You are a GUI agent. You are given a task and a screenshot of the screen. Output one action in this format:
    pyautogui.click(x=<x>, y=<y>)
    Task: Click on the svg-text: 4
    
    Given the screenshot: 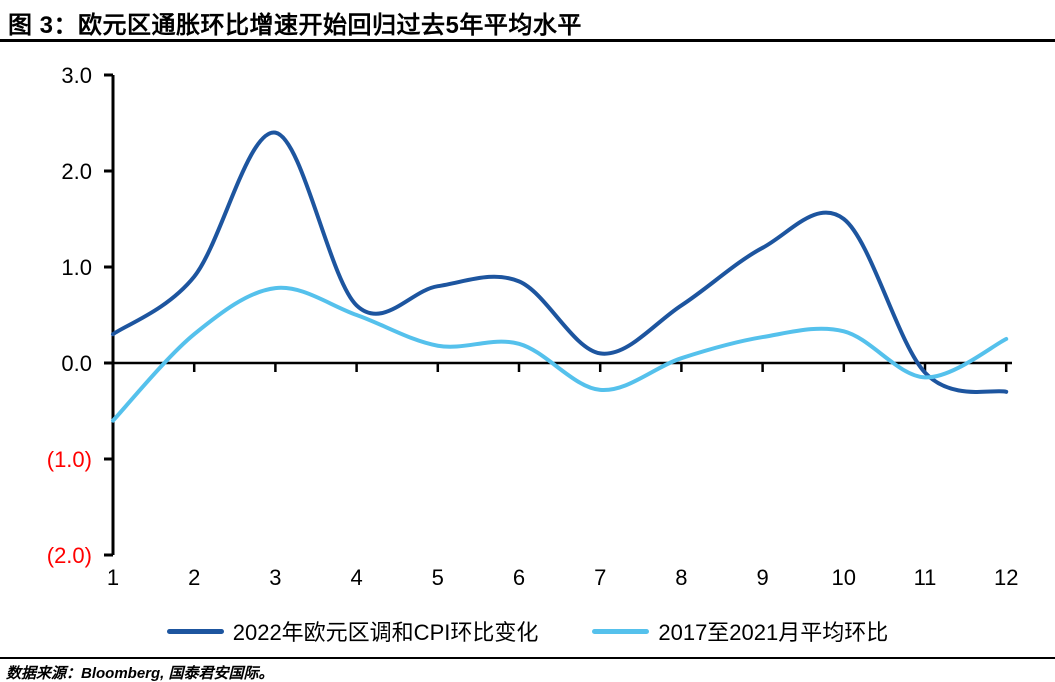 What is the action you would take?
    pyautogui.click(x=356, y=577)
    